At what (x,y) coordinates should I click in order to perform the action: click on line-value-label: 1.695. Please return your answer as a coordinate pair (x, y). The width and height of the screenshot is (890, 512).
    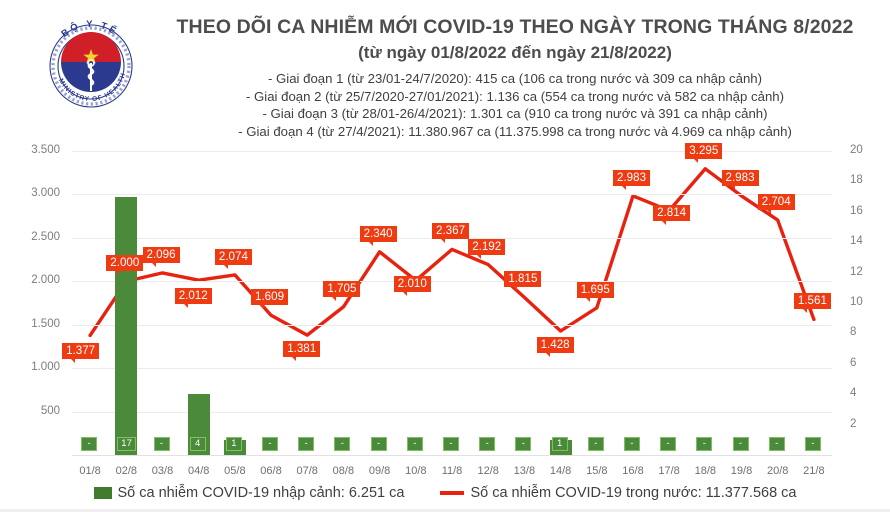
    Looking at the image, I should click on (595, 291).